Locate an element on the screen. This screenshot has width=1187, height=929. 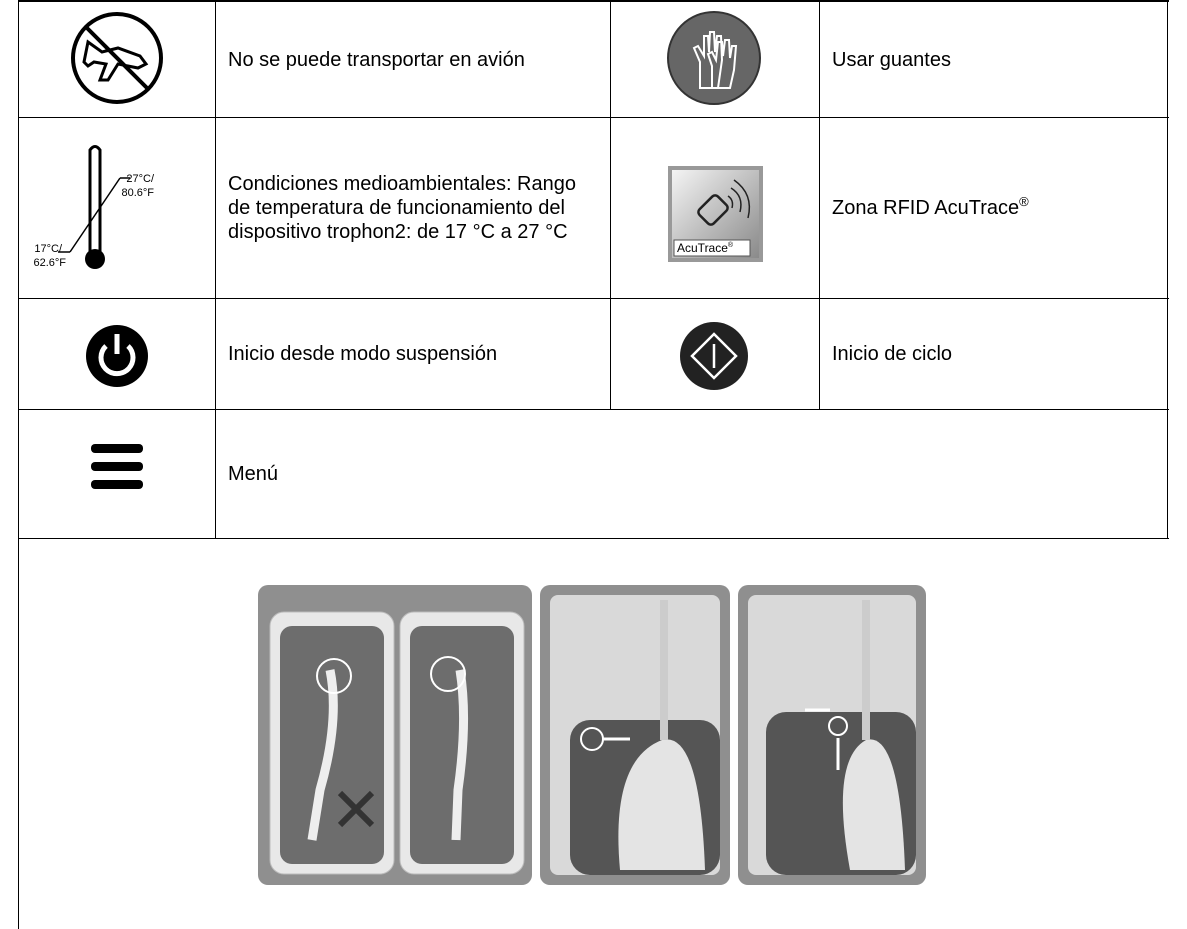
power-icon is located at coordinates (117, 356).